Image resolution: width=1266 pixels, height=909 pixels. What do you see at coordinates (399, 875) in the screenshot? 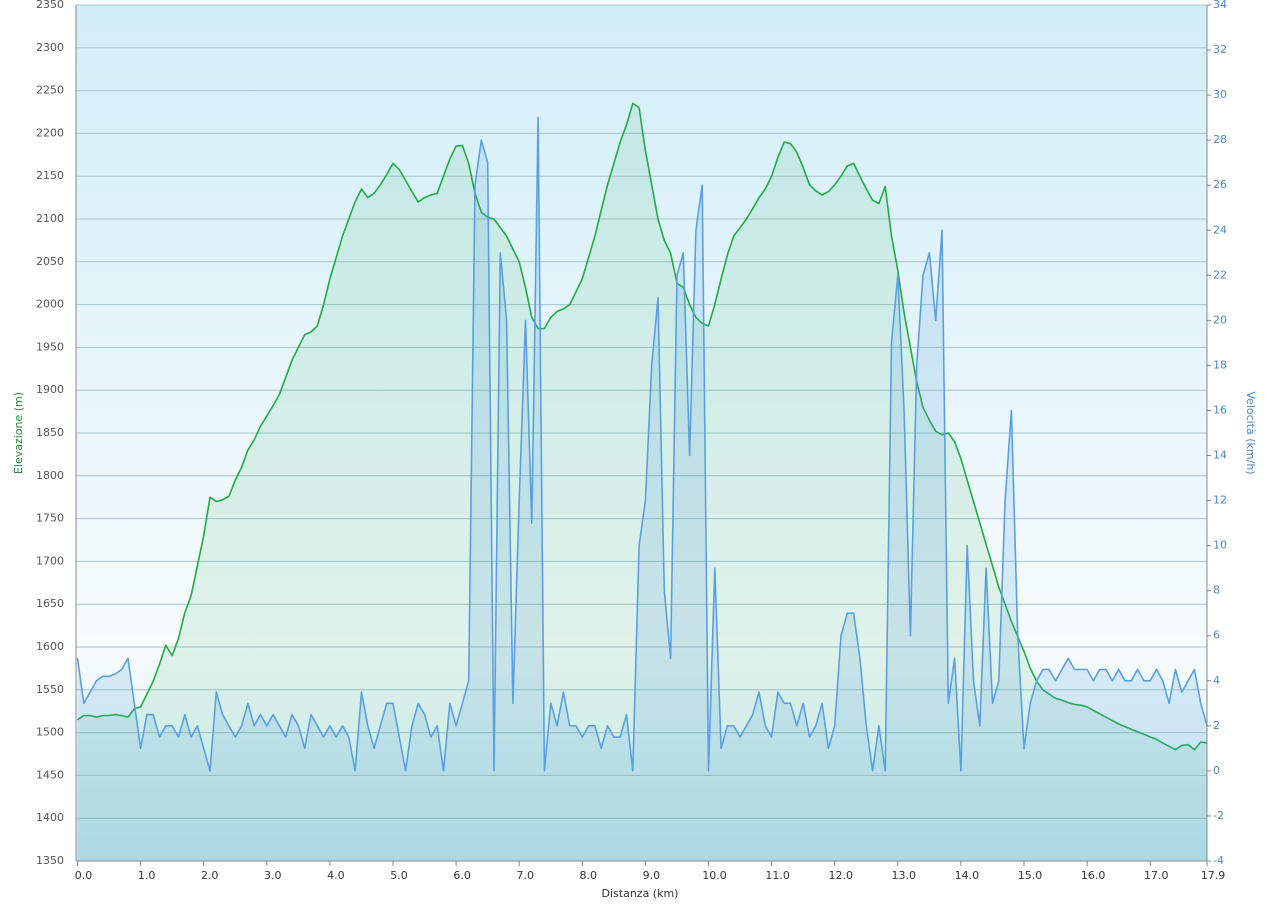
I see `x-tick-label: 5.0` at bounding box center [399, 875].